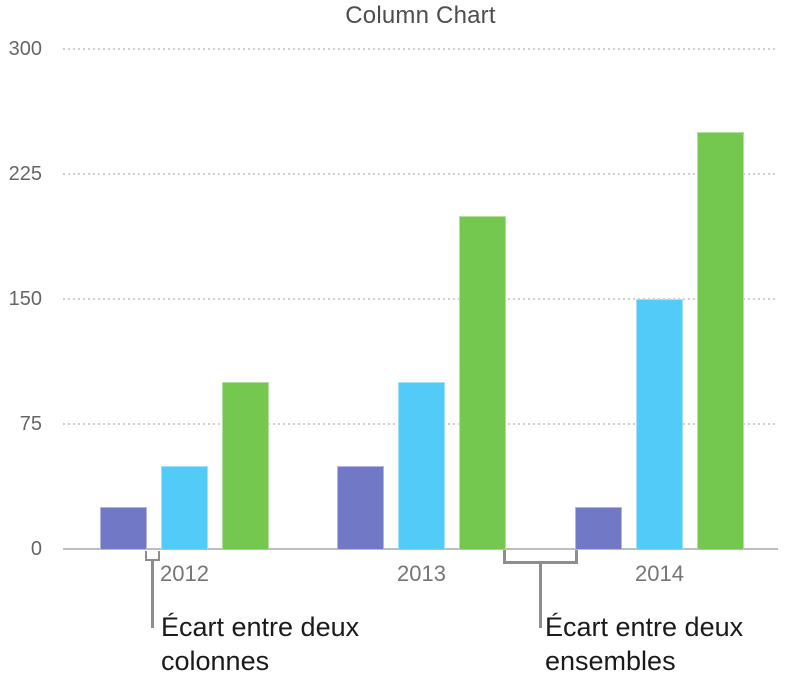 The height and width of the screenshot is (684, 790). What do you see at coordinates (720, 340) in the screenshot?
I see `bar-2014-green-series` at bounding box center [720, 340].